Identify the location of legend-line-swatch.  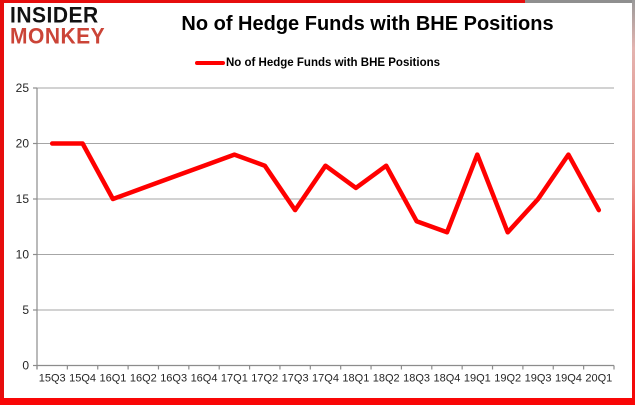
(209, 63).